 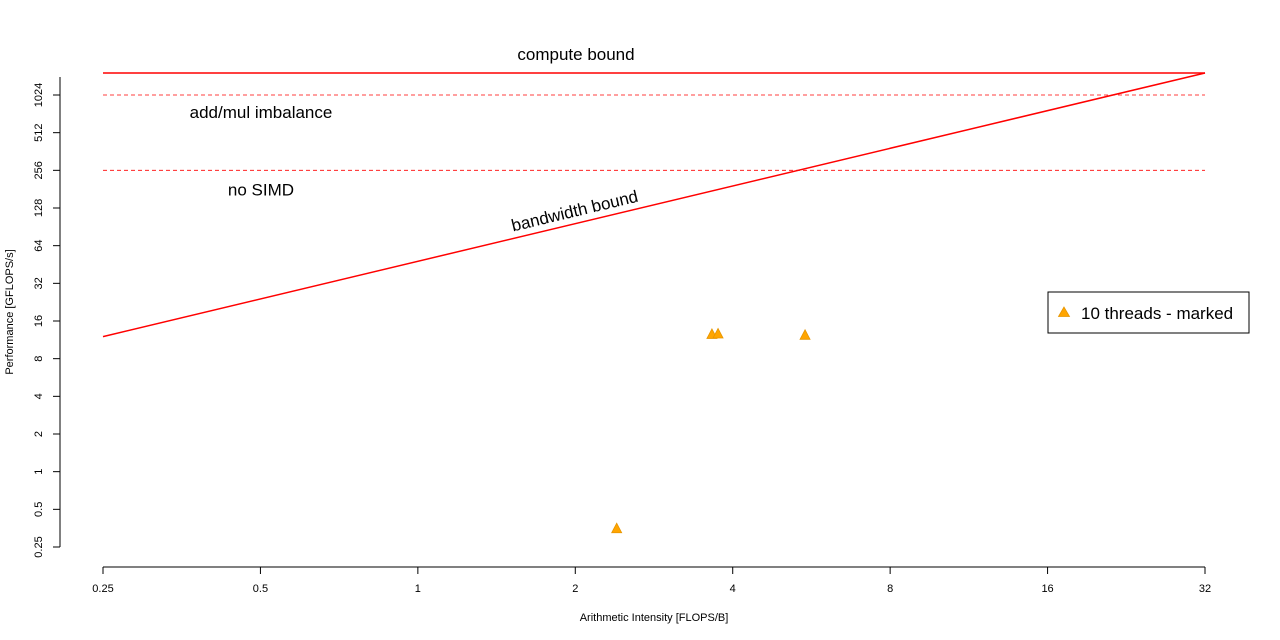 I want to click on compute-bound-label: compute bound, so click(x=575, y=54).